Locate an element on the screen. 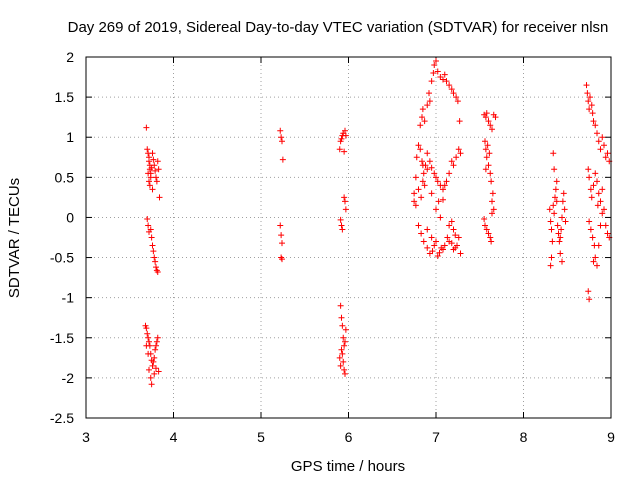 The width and height of the screenshot is (640, 480). y-tick-label: 1.5 is located at coordinates (65, 97).